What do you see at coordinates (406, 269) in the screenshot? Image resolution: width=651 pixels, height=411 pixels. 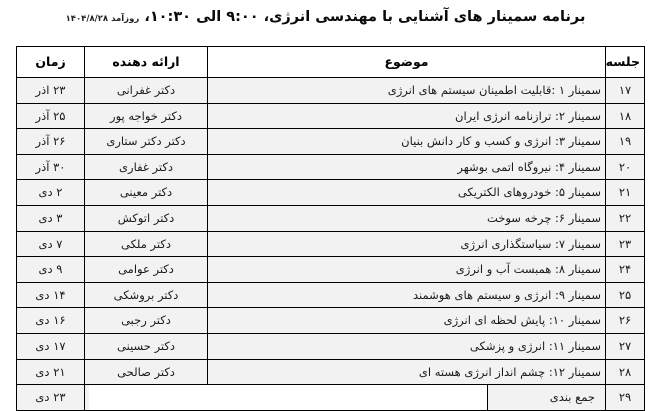 I see `topic-cell: سمینار ۸: همبست آب و انرژی` at bounding box center [406, 269].